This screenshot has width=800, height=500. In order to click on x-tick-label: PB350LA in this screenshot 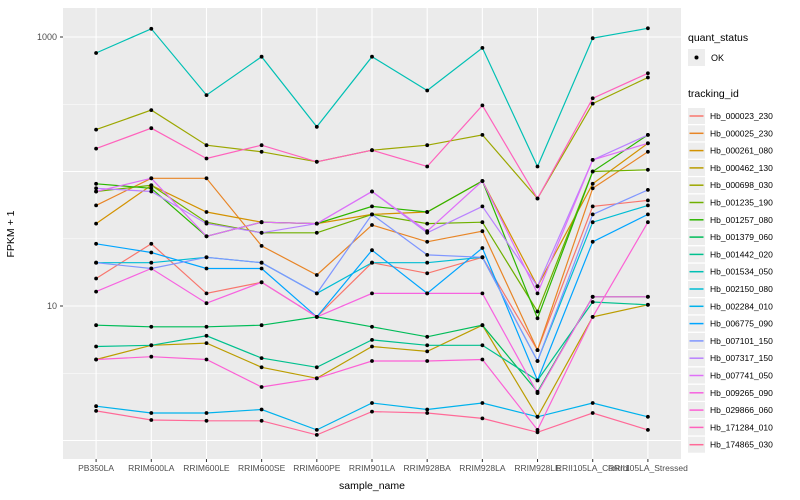, I will do `click(96, 468)`.